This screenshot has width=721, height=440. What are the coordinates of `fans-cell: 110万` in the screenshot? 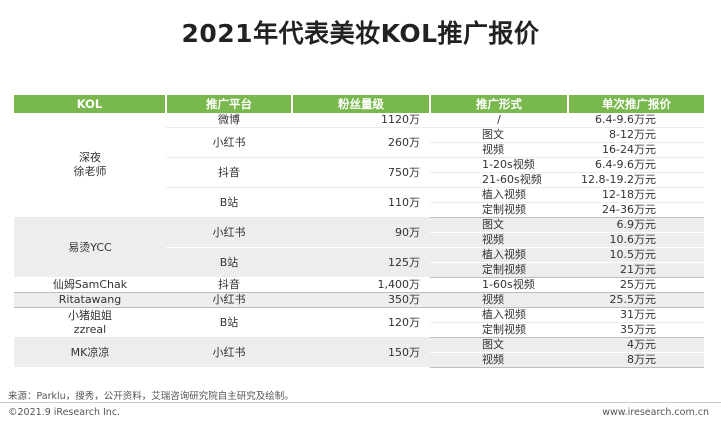 It's located at (361, 202).